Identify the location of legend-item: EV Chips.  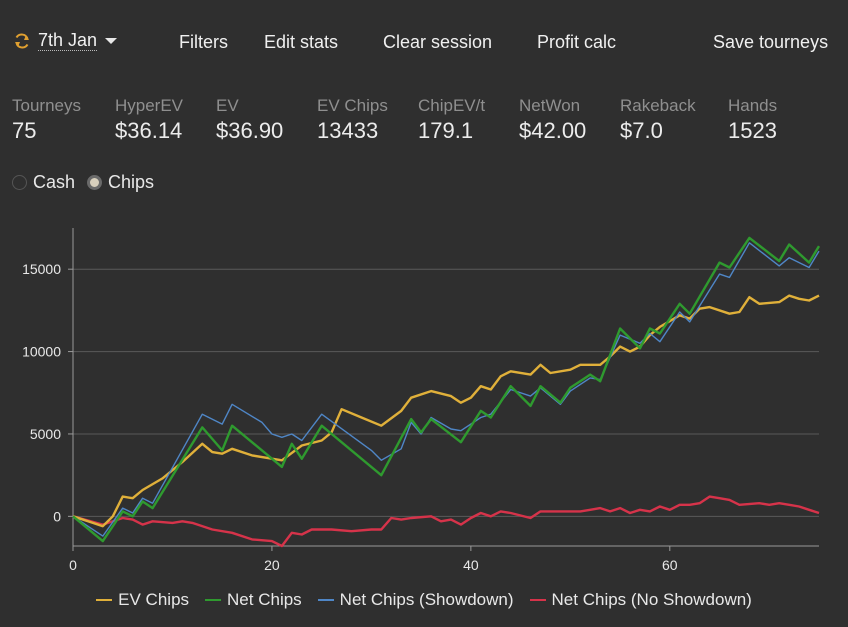
(142, 600).